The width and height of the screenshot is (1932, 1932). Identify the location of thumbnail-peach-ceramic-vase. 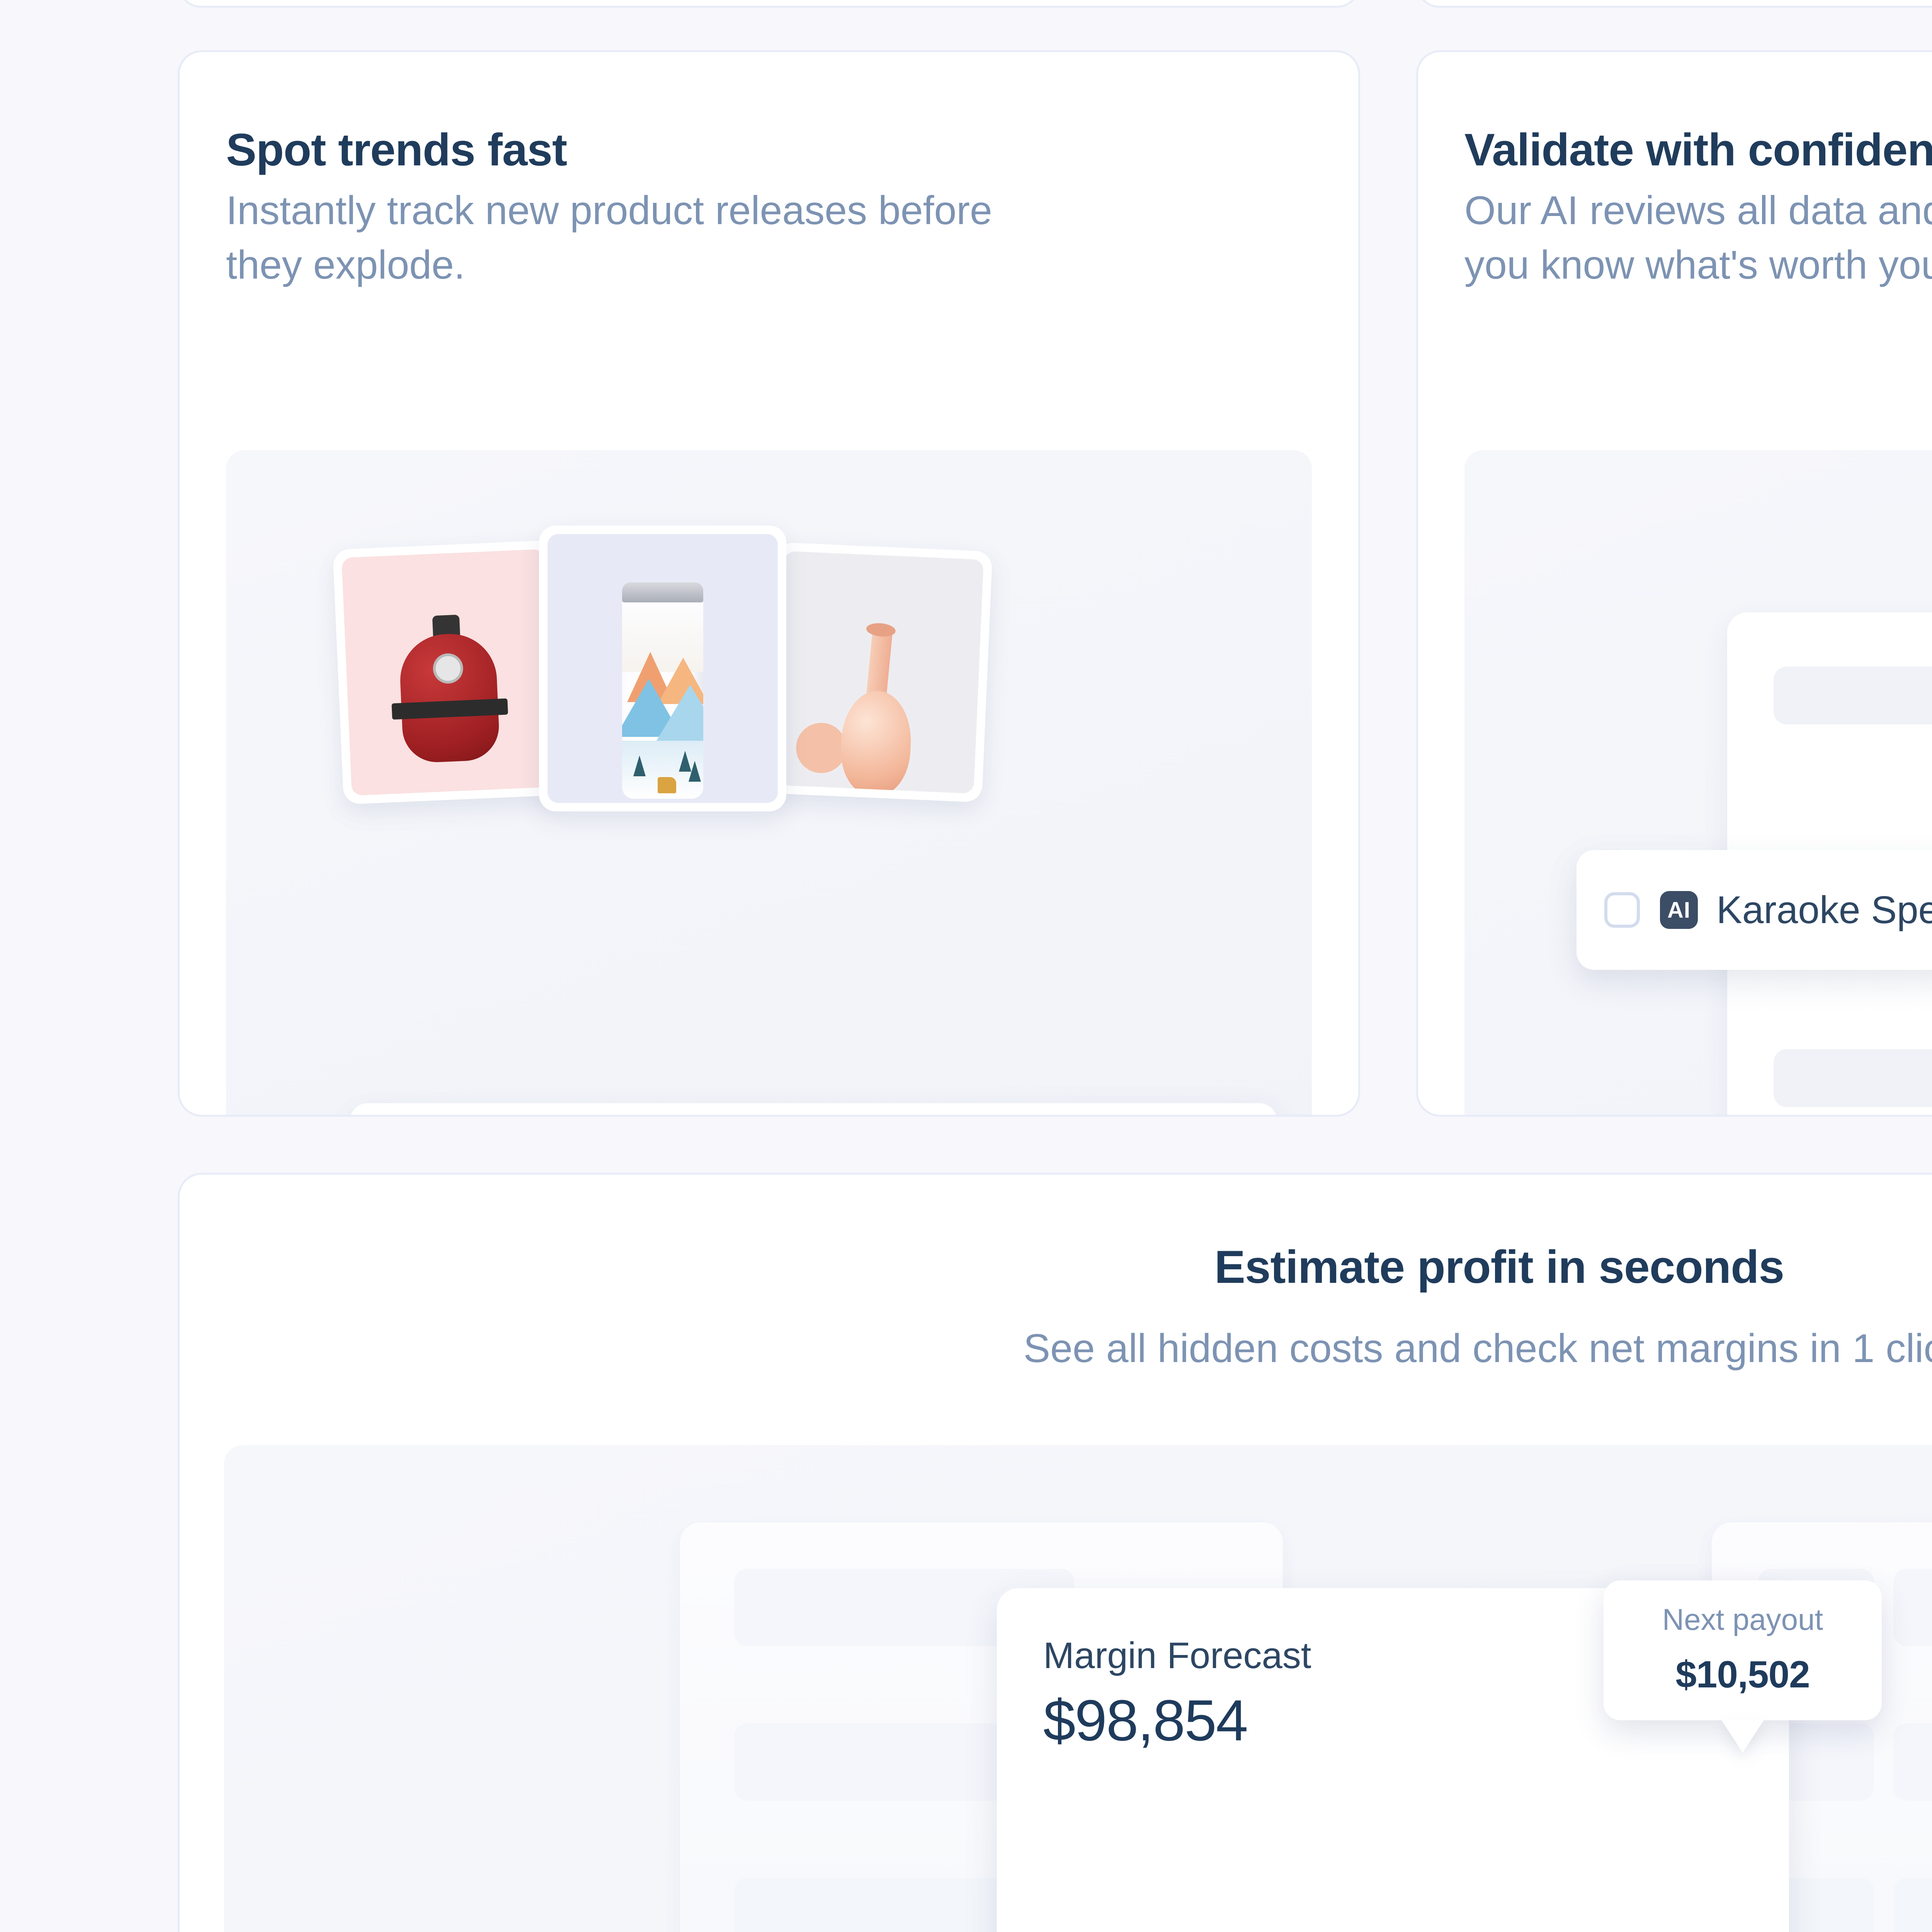
(879, 673).